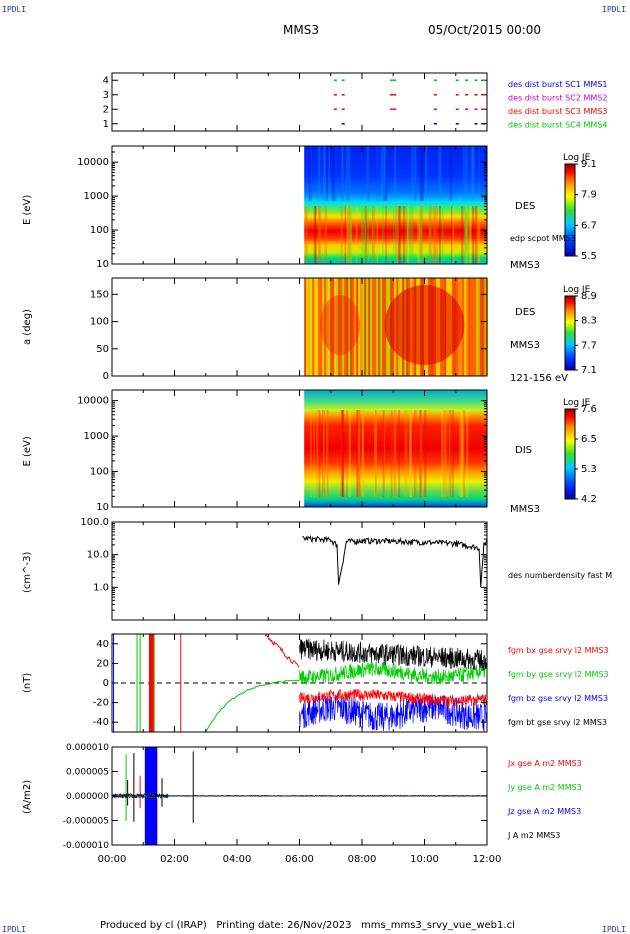 The image size is (630, 934). What do you see at coordinates (589, 469) in the screenshot?
I see `colorbar-tick-label: 5.3` at bounding box center [589, 469].